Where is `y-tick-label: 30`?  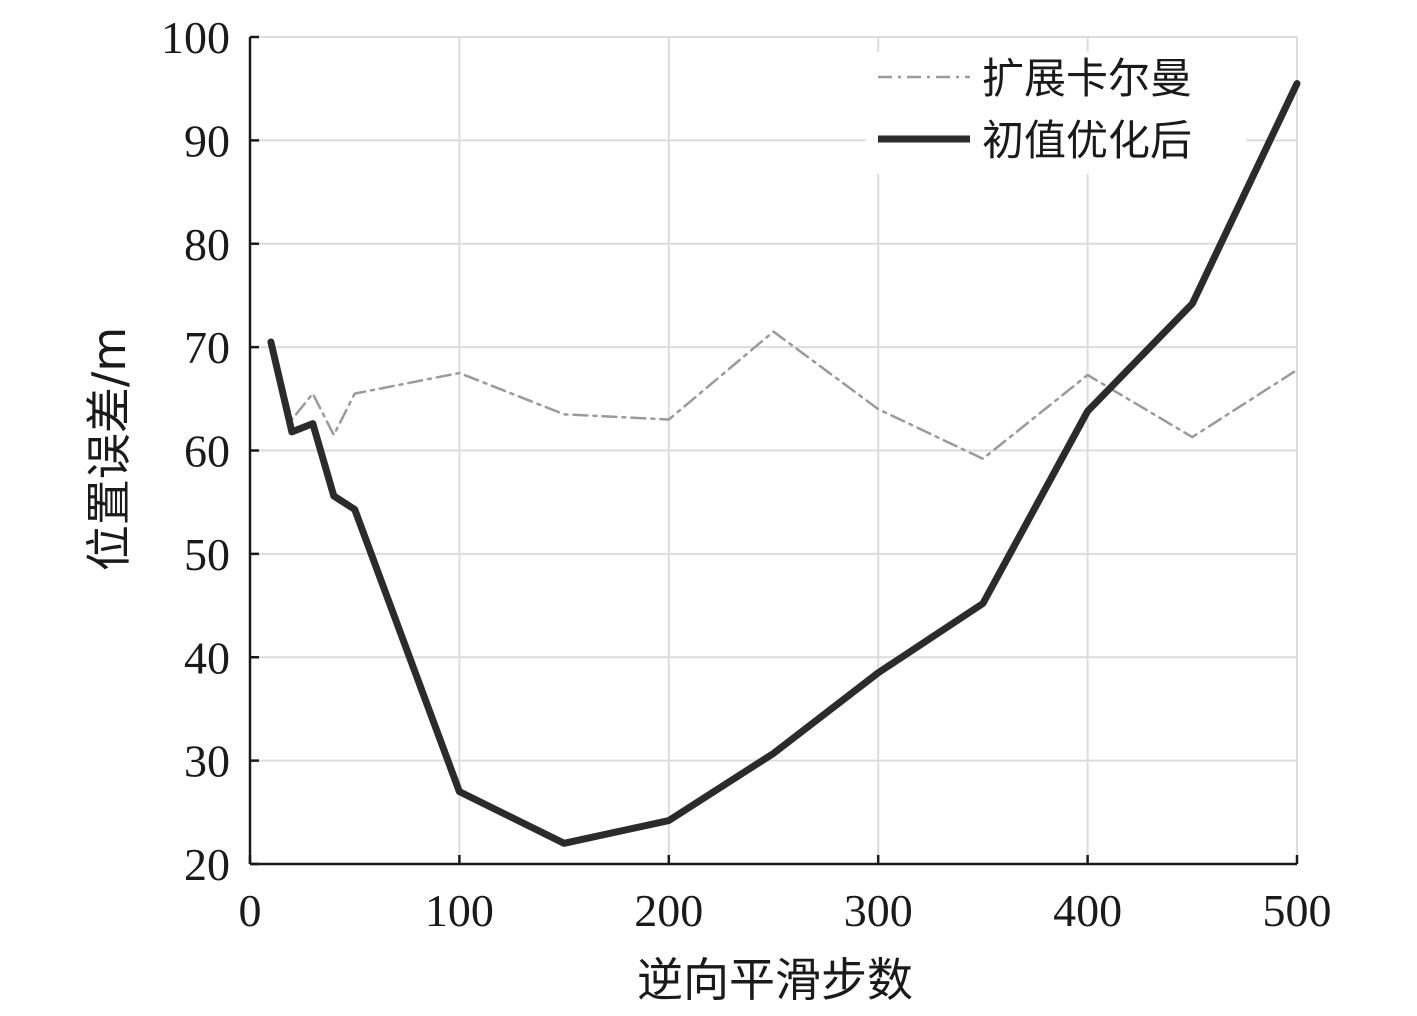
y-tick-label: 30 is located at coordinates (207, 761).